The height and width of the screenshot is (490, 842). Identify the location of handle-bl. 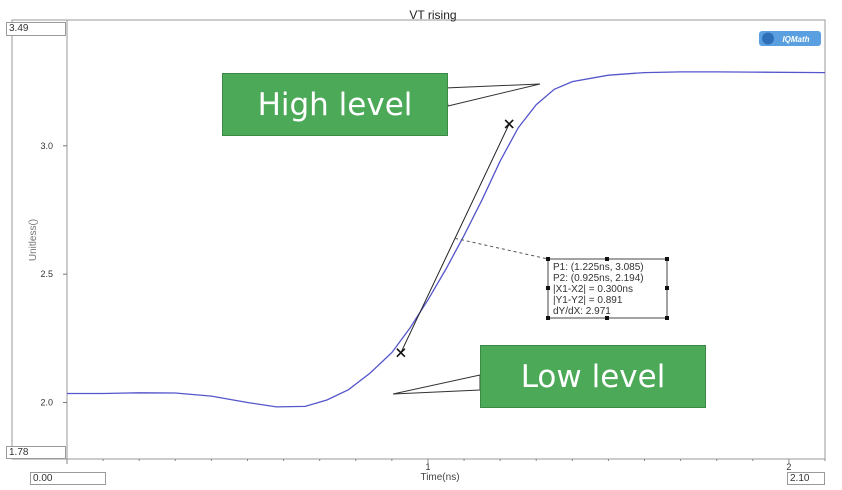
(548, 318).